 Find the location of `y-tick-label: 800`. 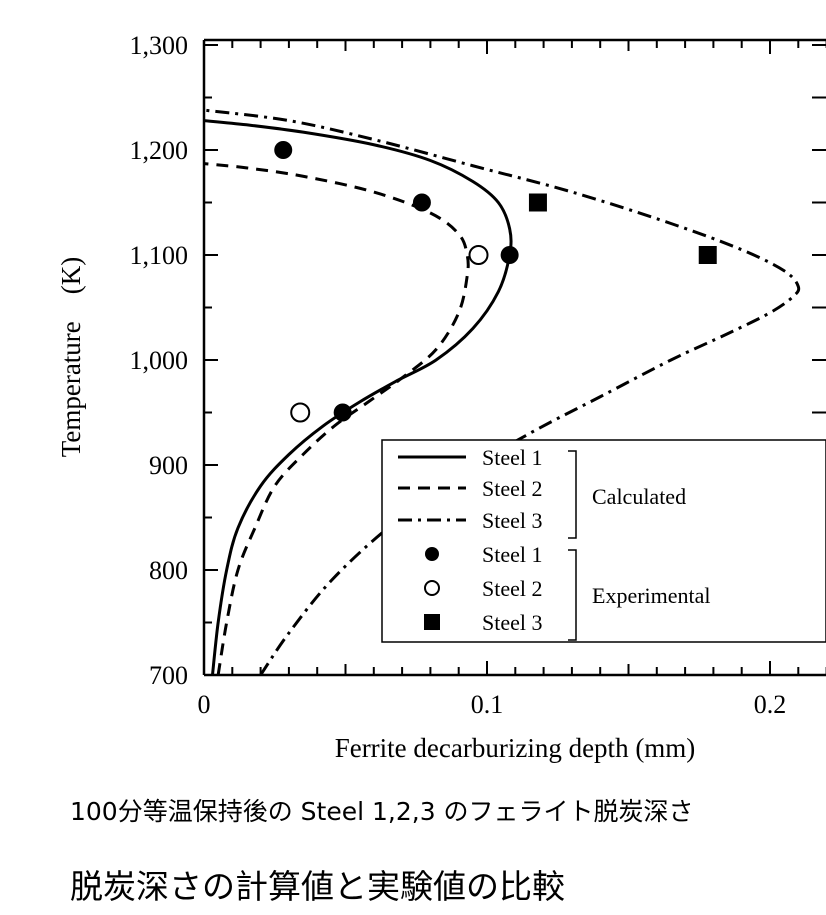

y-tick-label: 800 is located at coordinates (168, 570).